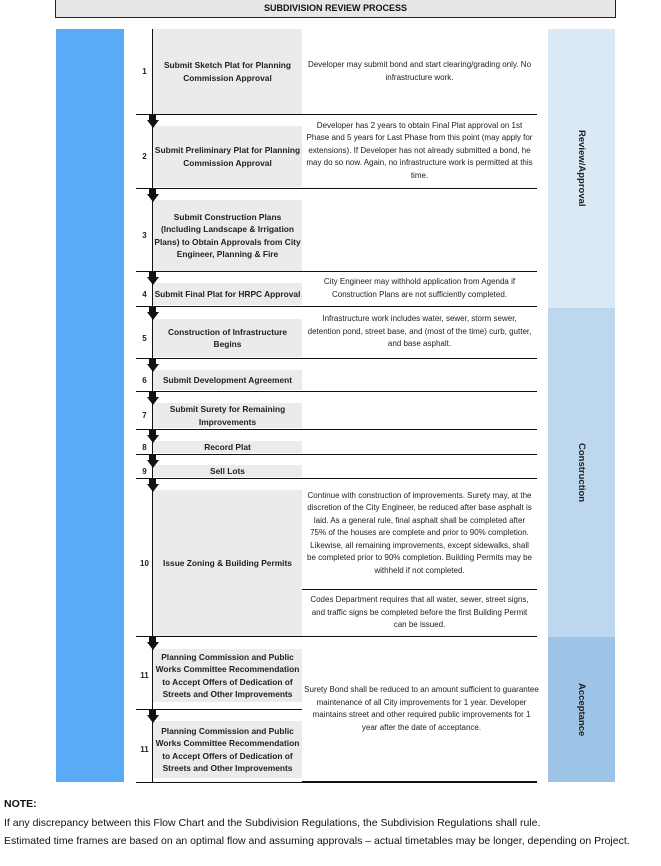 The width and height of the screenshot is (661, 866). Describe the element at coordinates (144, 415) in the screenshot. I see `step-number: 7` at that location.